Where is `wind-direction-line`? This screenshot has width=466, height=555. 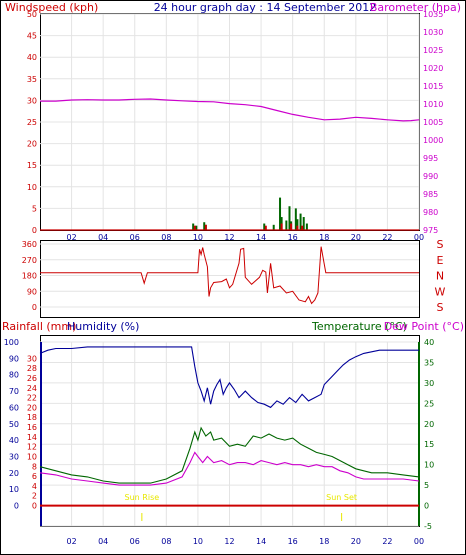
wind-direction-line is located at coordinates (229, 275).